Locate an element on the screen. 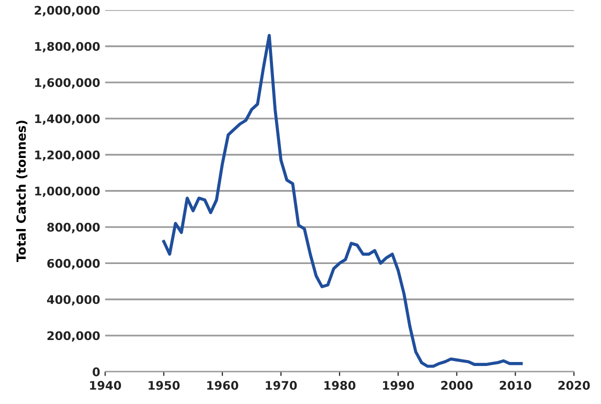 The width and height of the screenshot is (601, 404). x-tick-label: 2020 is located at coordinates (574, 385).